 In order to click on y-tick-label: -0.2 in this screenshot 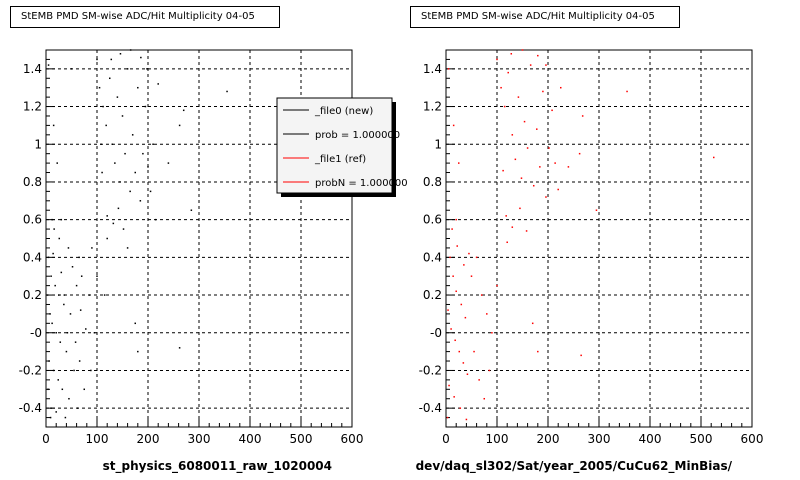, I will do `click(430, 370)`.